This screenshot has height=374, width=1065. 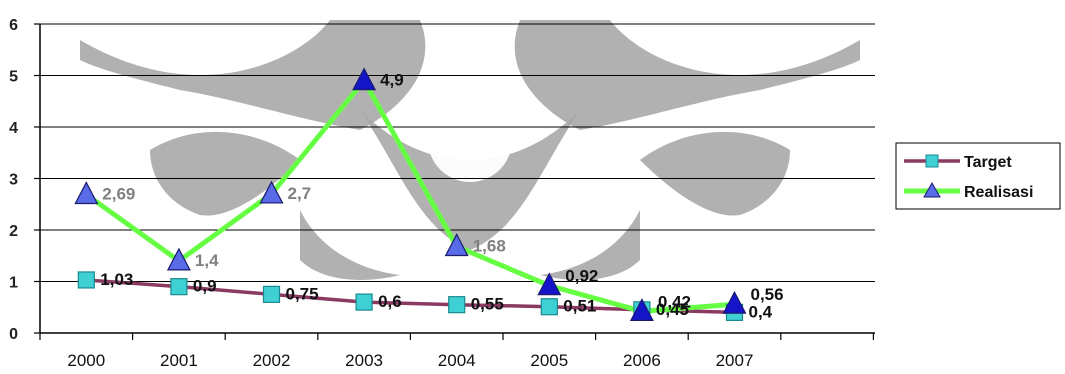 I want to click on x-axis-ticks: 2000 2001 2002 2003 2004 2005 2006 2007, so click(x=457, y=351).